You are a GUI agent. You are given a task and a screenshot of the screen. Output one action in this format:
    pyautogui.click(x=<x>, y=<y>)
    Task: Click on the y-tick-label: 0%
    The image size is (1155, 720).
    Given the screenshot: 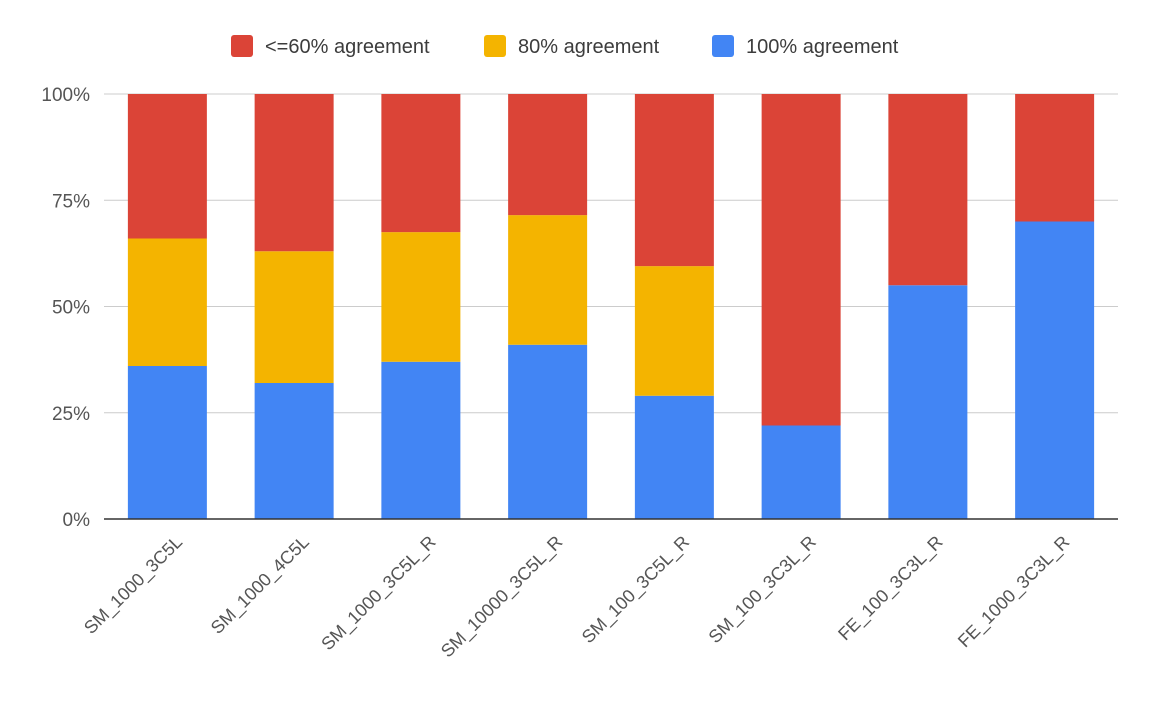 What is the action you would take?
    pyautogui.click(x=77, y=520)
    